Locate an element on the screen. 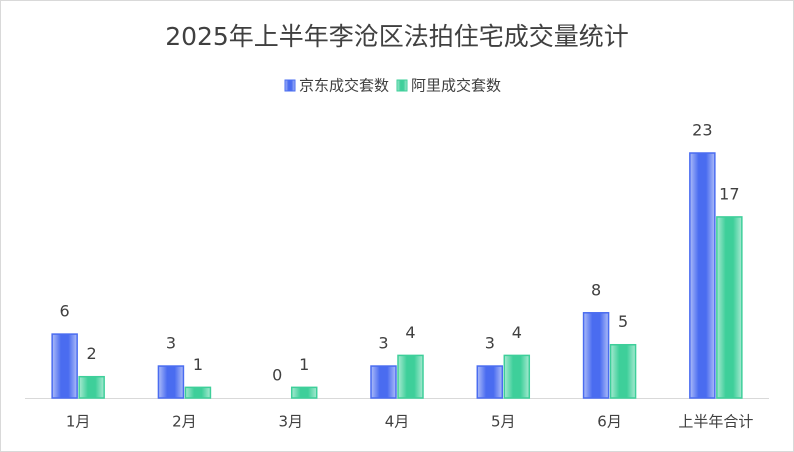 The image size is (794, 452). x-tick-label: 5月 is located at coordinates (503, 422).